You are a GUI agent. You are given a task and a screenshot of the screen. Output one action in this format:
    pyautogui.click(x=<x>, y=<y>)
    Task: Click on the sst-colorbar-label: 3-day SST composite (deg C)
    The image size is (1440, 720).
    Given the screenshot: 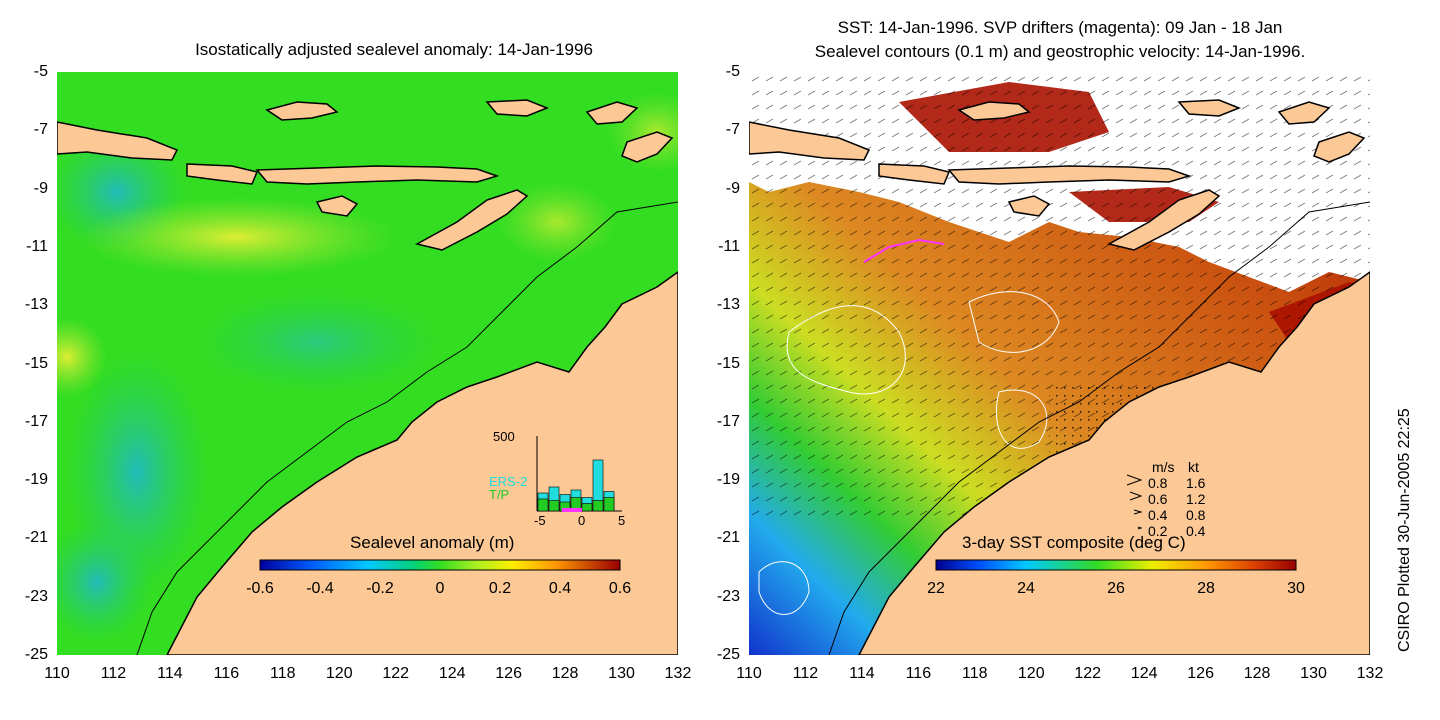 What is the action you would take?
    pyautogui.click(x=1074, y=542)
    